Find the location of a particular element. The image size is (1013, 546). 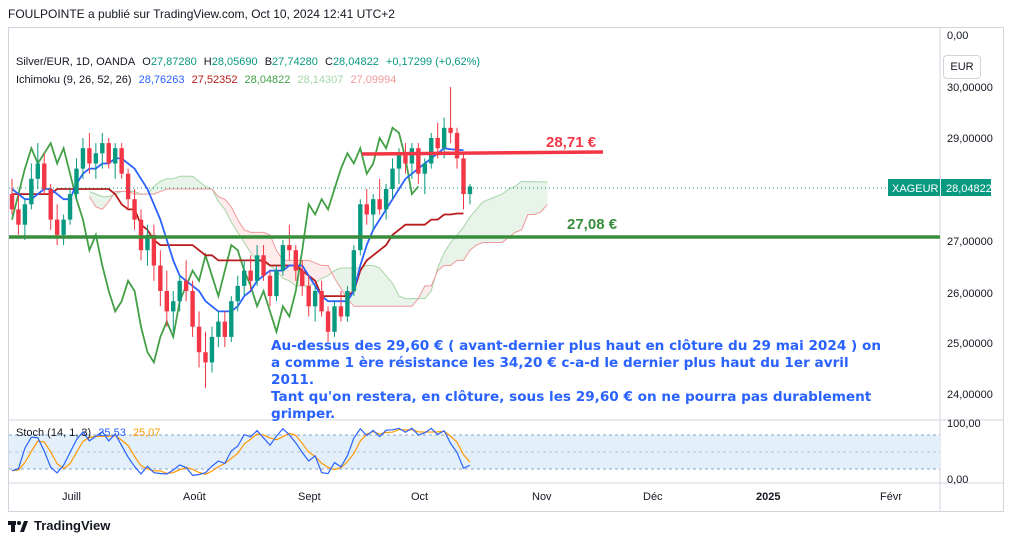

y-tick-label: 27,00000 is located at coordinates (970, 242).